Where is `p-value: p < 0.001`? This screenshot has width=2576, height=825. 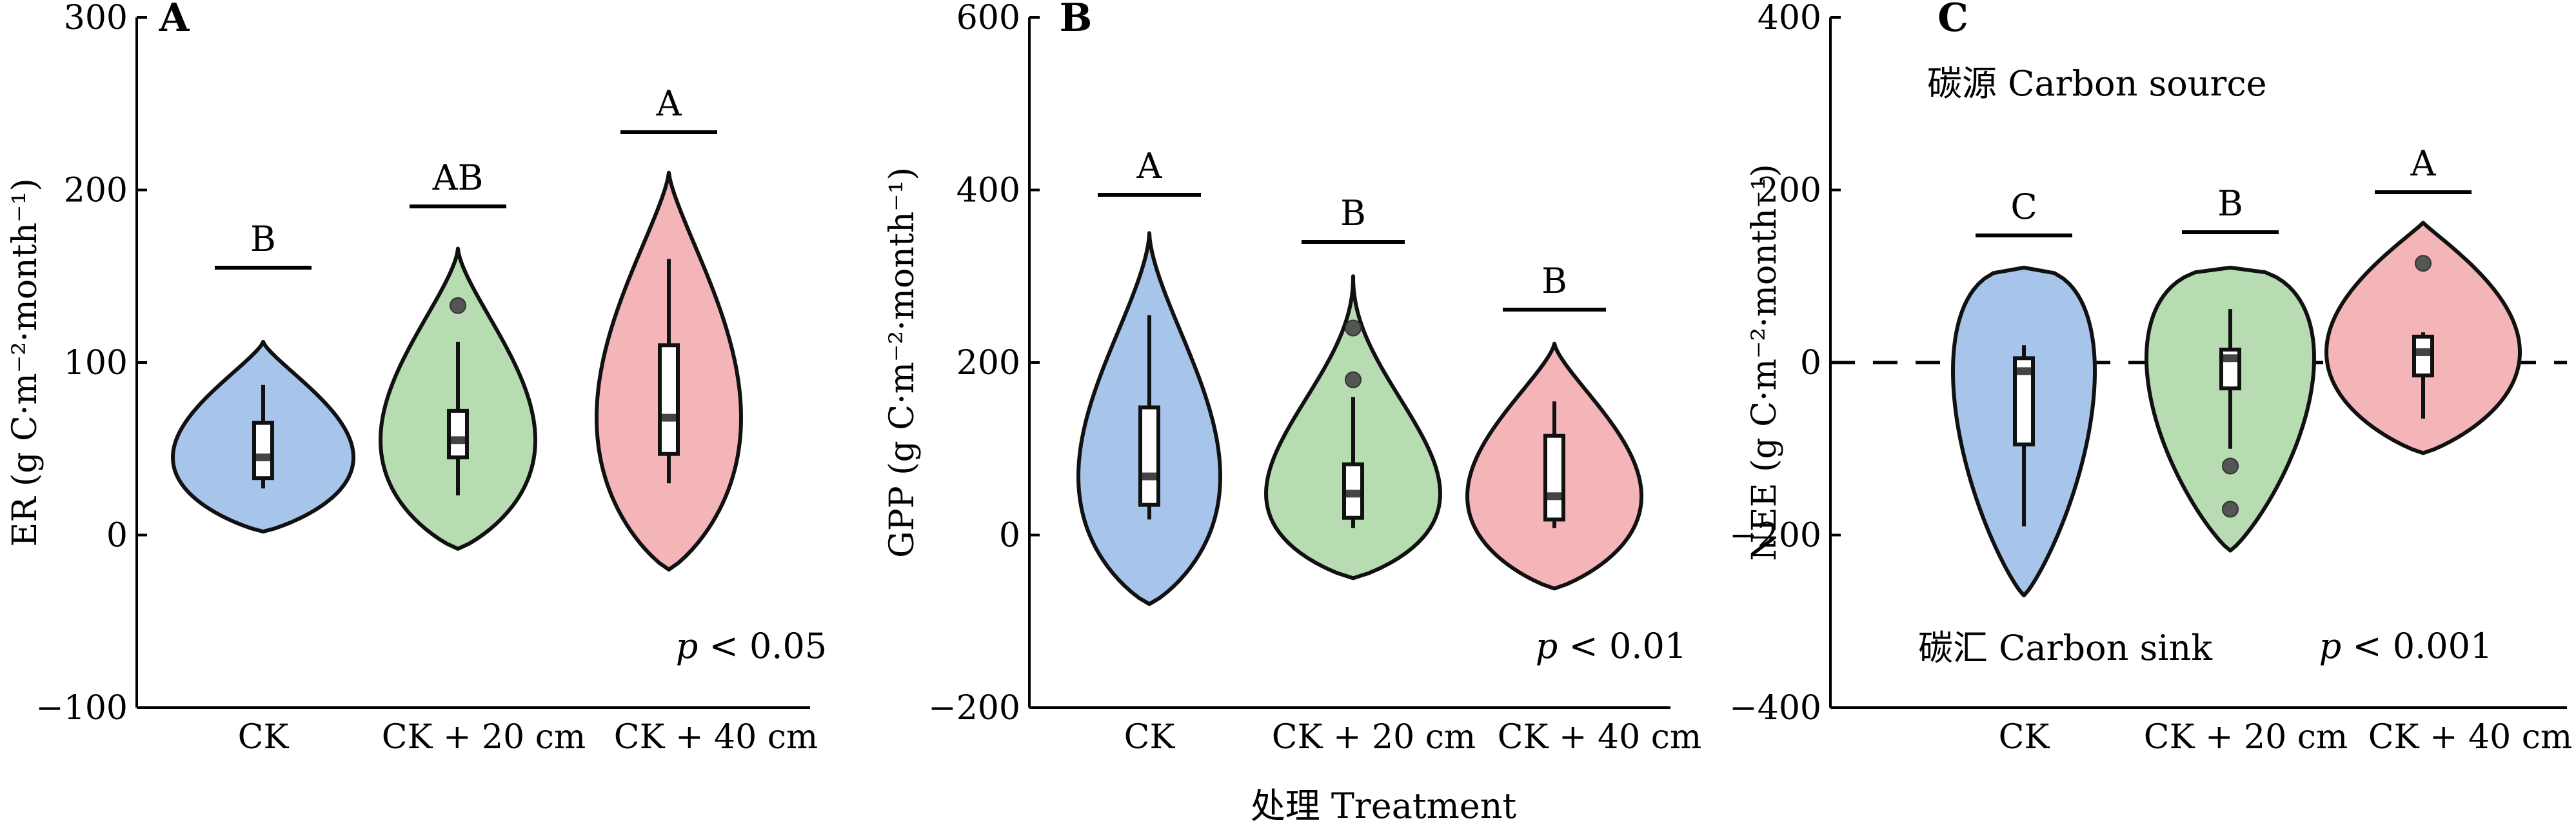
p-value: p < 0.001 is located at coordinates (2406, 646).